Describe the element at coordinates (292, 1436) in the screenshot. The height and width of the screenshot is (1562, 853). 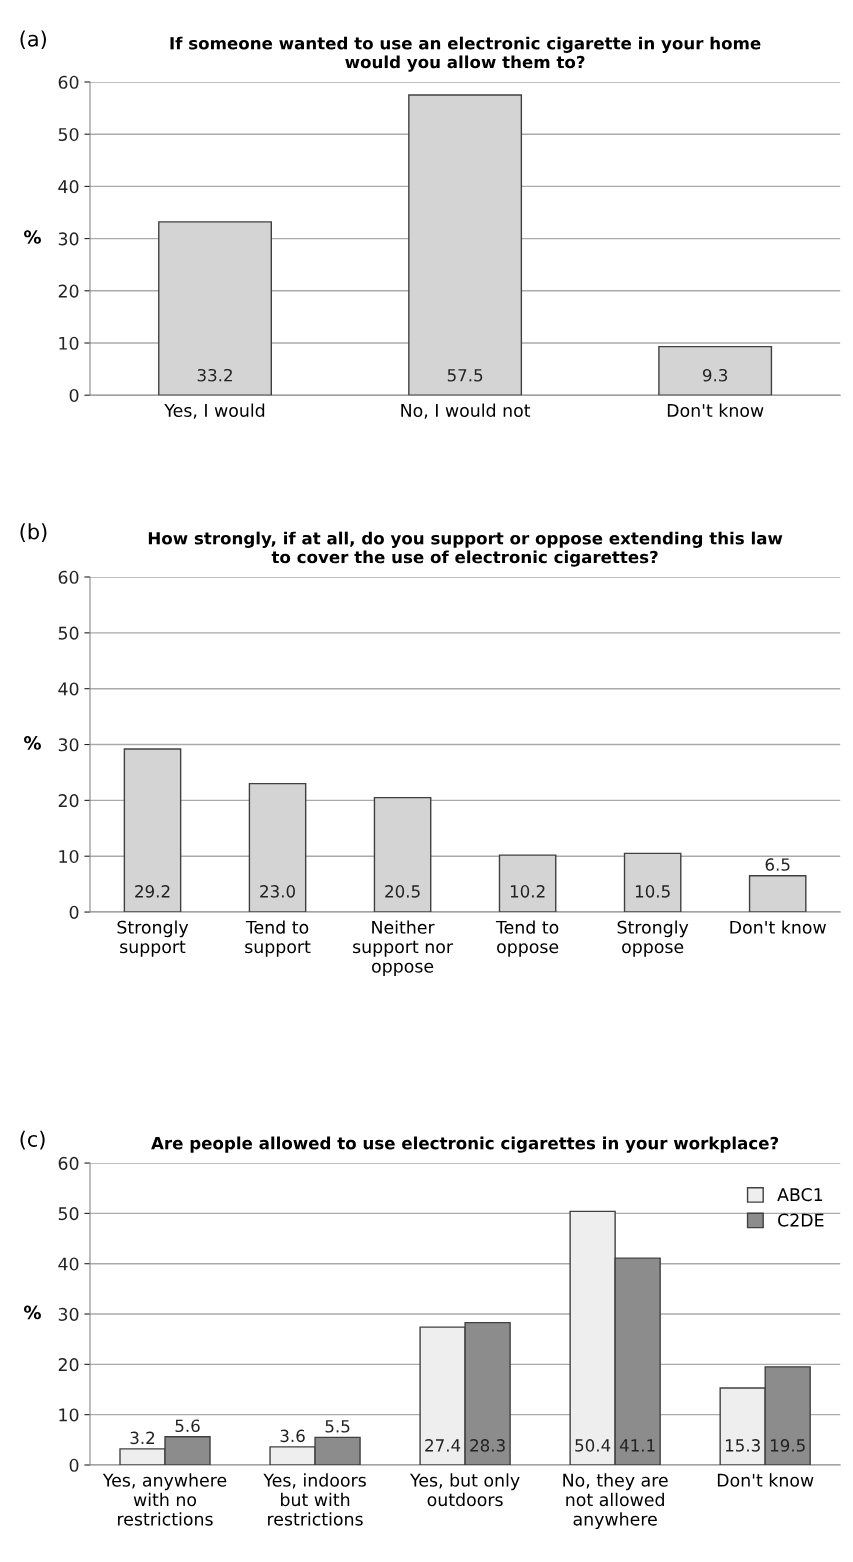
I see `data-label: 3.6` at that location.